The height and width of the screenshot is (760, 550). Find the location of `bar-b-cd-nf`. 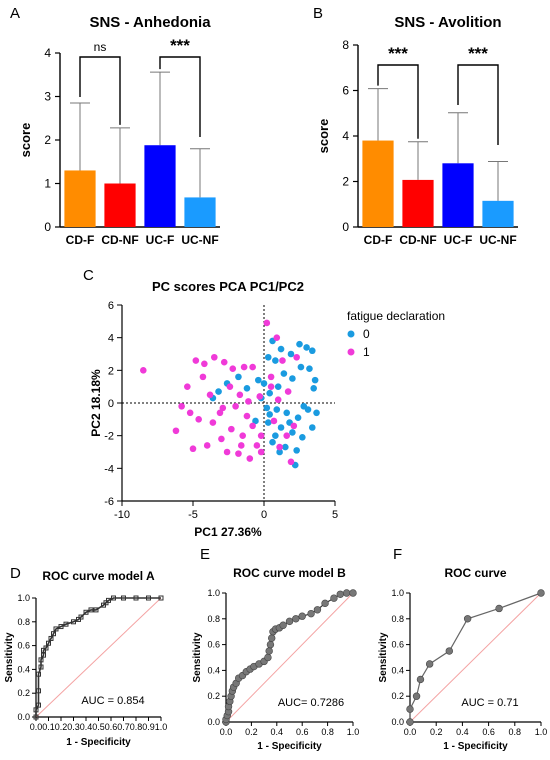

bar-b-cd-nf is located at coordinates (418, 203).